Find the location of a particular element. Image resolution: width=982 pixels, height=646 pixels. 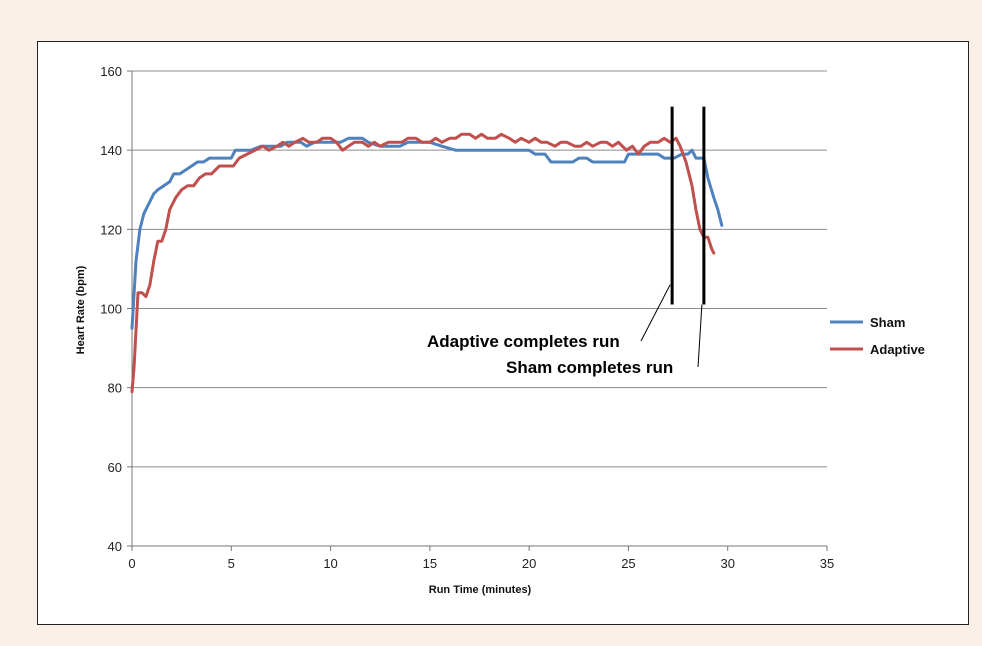

x-tick-label: 15 is located at coordinates (430, 563).